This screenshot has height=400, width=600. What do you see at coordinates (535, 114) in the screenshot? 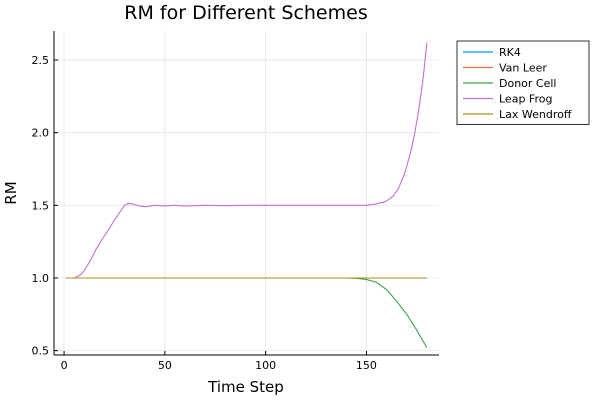
I see `legend-label-lax-wendroff: Lax Wendroff` at bounding box center [535, 114].